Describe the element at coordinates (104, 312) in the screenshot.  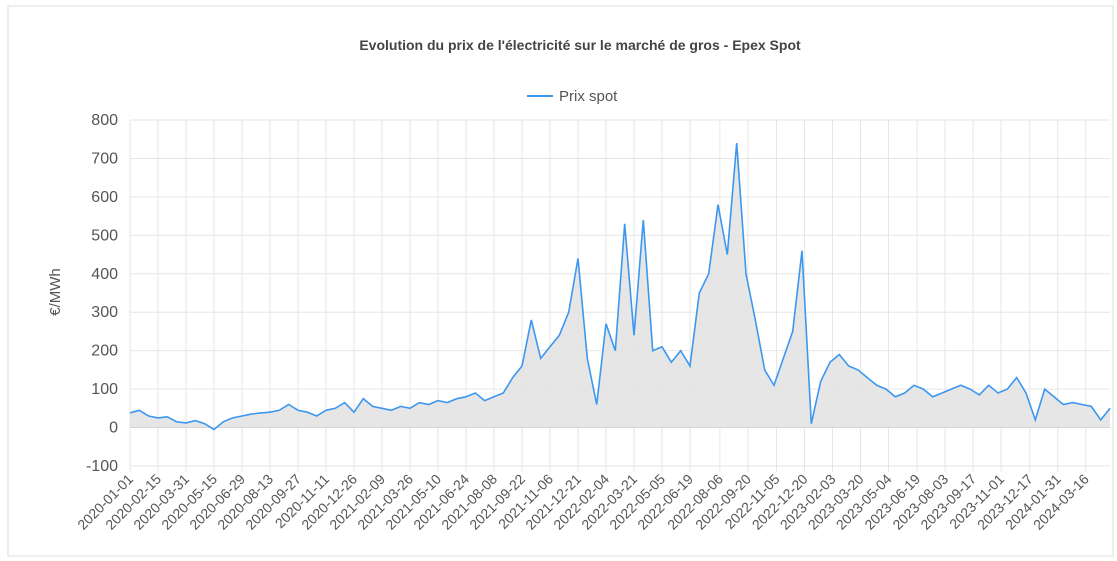
I see `y-tick-label: 300` at that location.